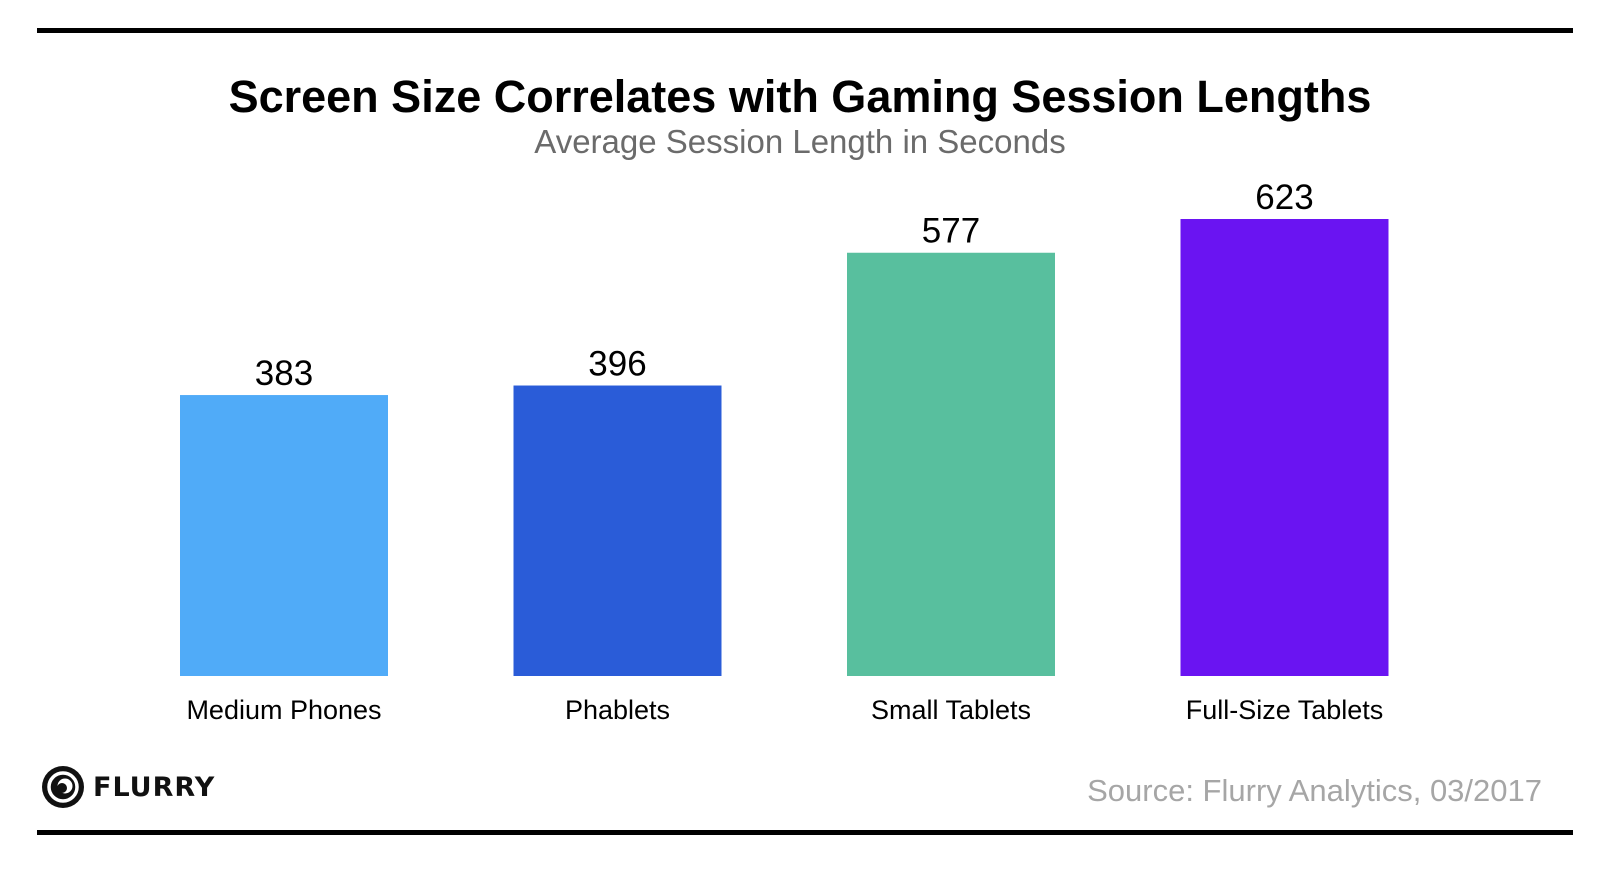 This screenshot has height=877, width=1600. Describe the element at coordinates (617, 364) in the screenshot. I see `value-label-phablets: 396` at that location.